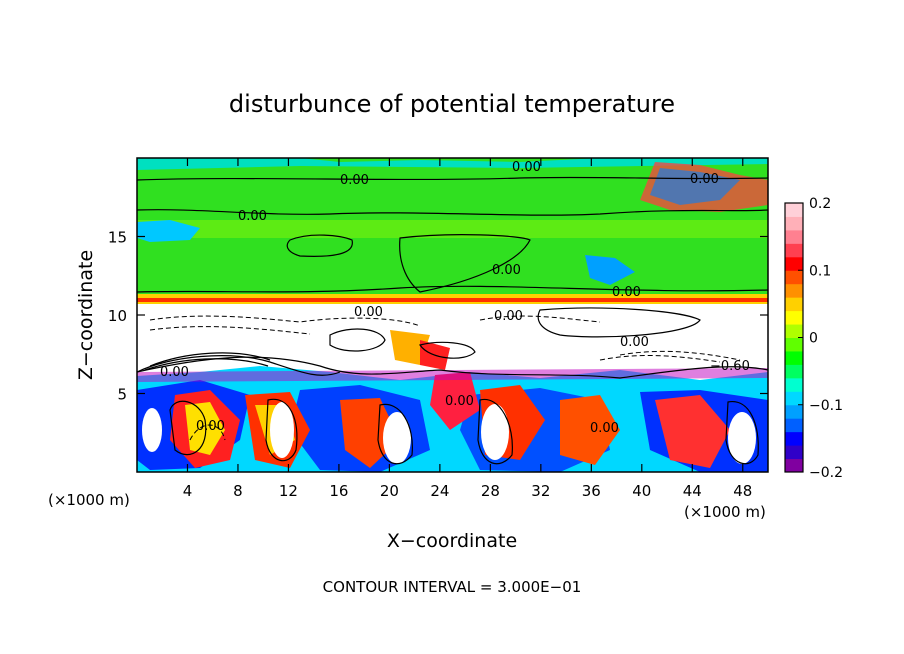 The width and height of the screenshot is (904, 654). What do you see at coordinates (452, 164) in the screenshot?
I see `upper-cyan-streak` at bounding box center [452, 164].